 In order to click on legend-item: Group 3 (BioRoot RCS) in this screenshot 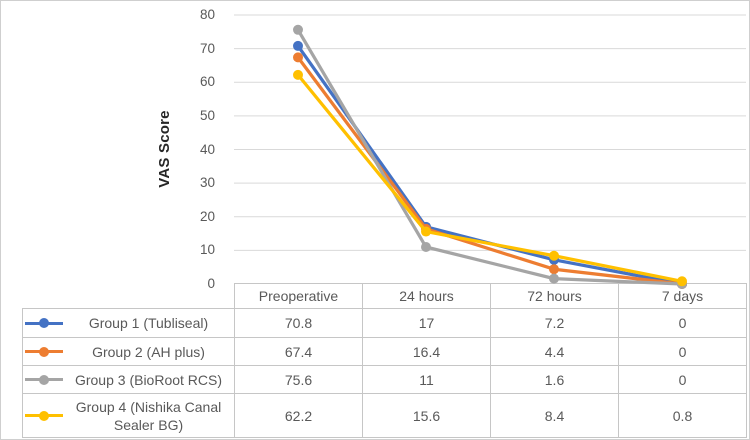, I will do `click(128, 379)`.